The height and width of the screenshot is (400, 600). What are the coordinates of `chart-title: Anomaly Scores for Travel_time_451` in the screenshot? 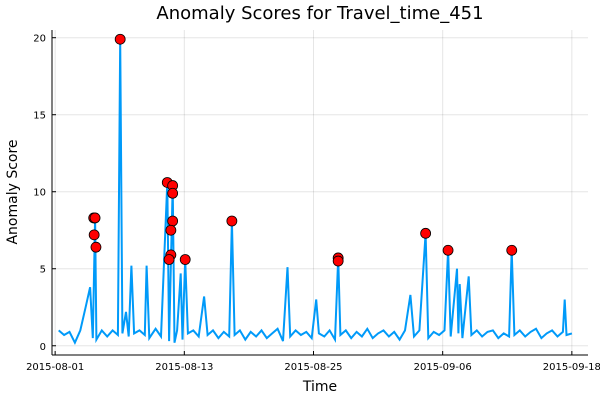 It's located at (319, 13).